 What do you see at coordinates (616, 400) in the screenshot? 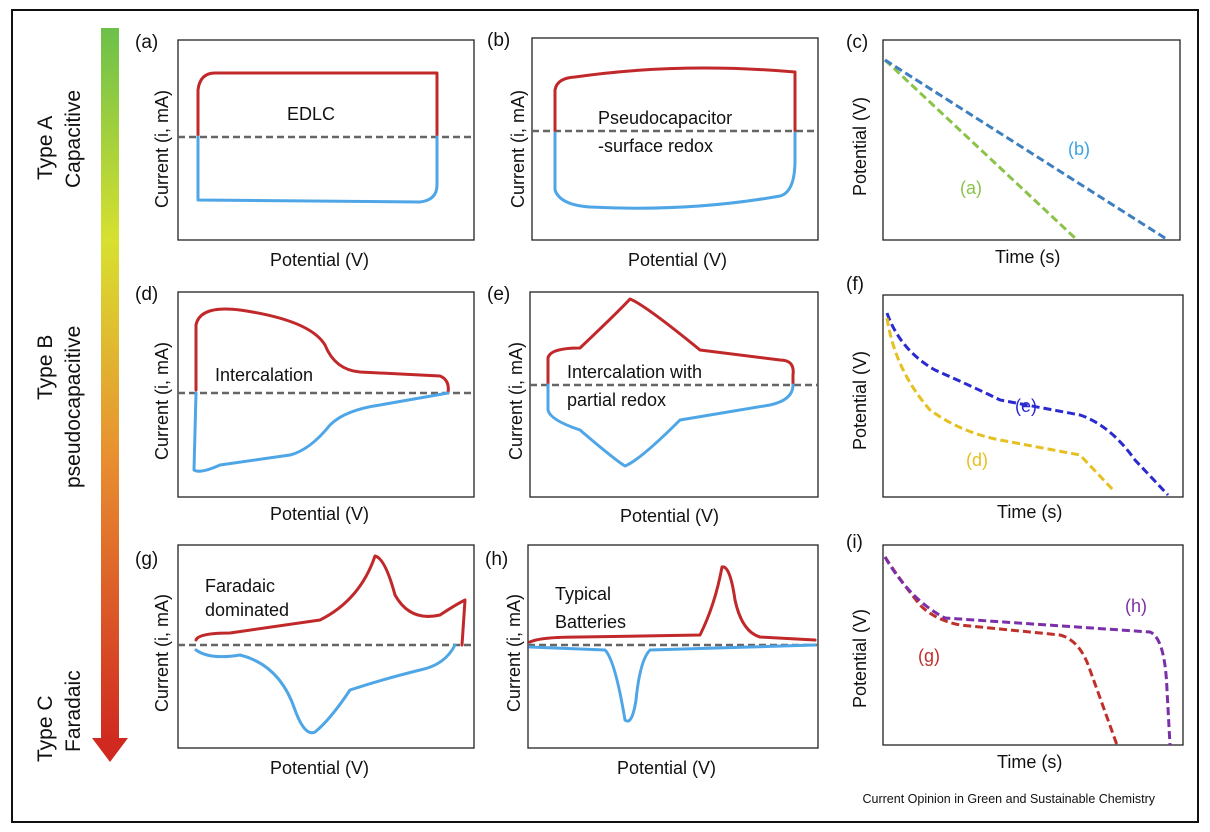
I see `svg-text: partial redox` at bounding box center [616, 400].